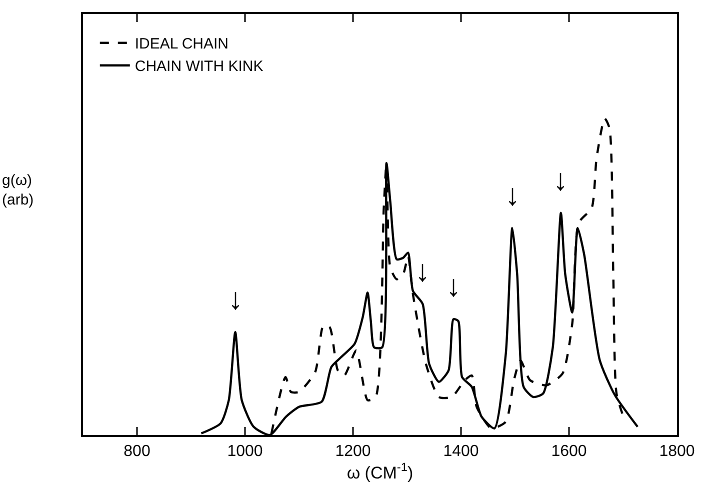 The image size is (707, 499). I want to click on x-tick-label: 1400, so click(461, 451).